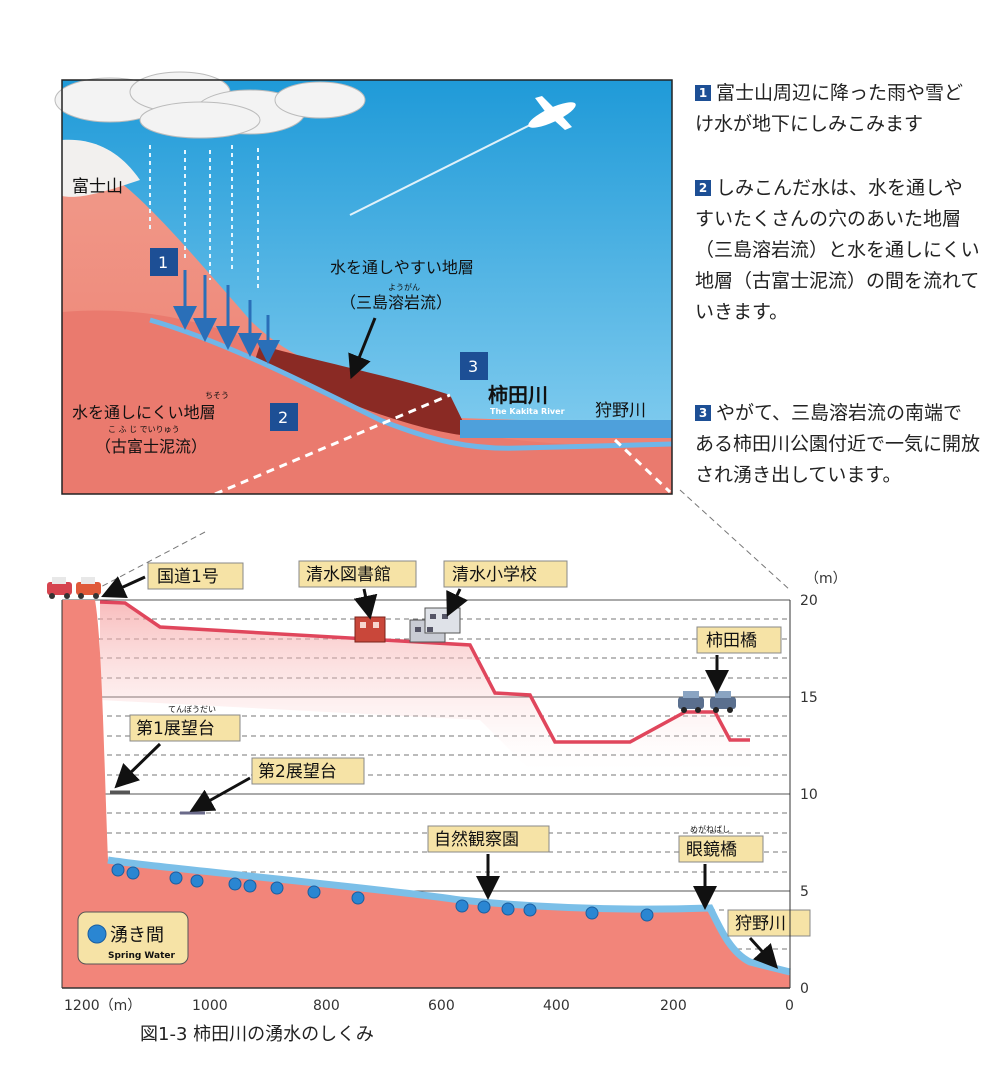 This screenshot has width=1000, height=1091. Describe the element at coordinates (101, 168) in the screenshot. I see `snow-cap` at that location.